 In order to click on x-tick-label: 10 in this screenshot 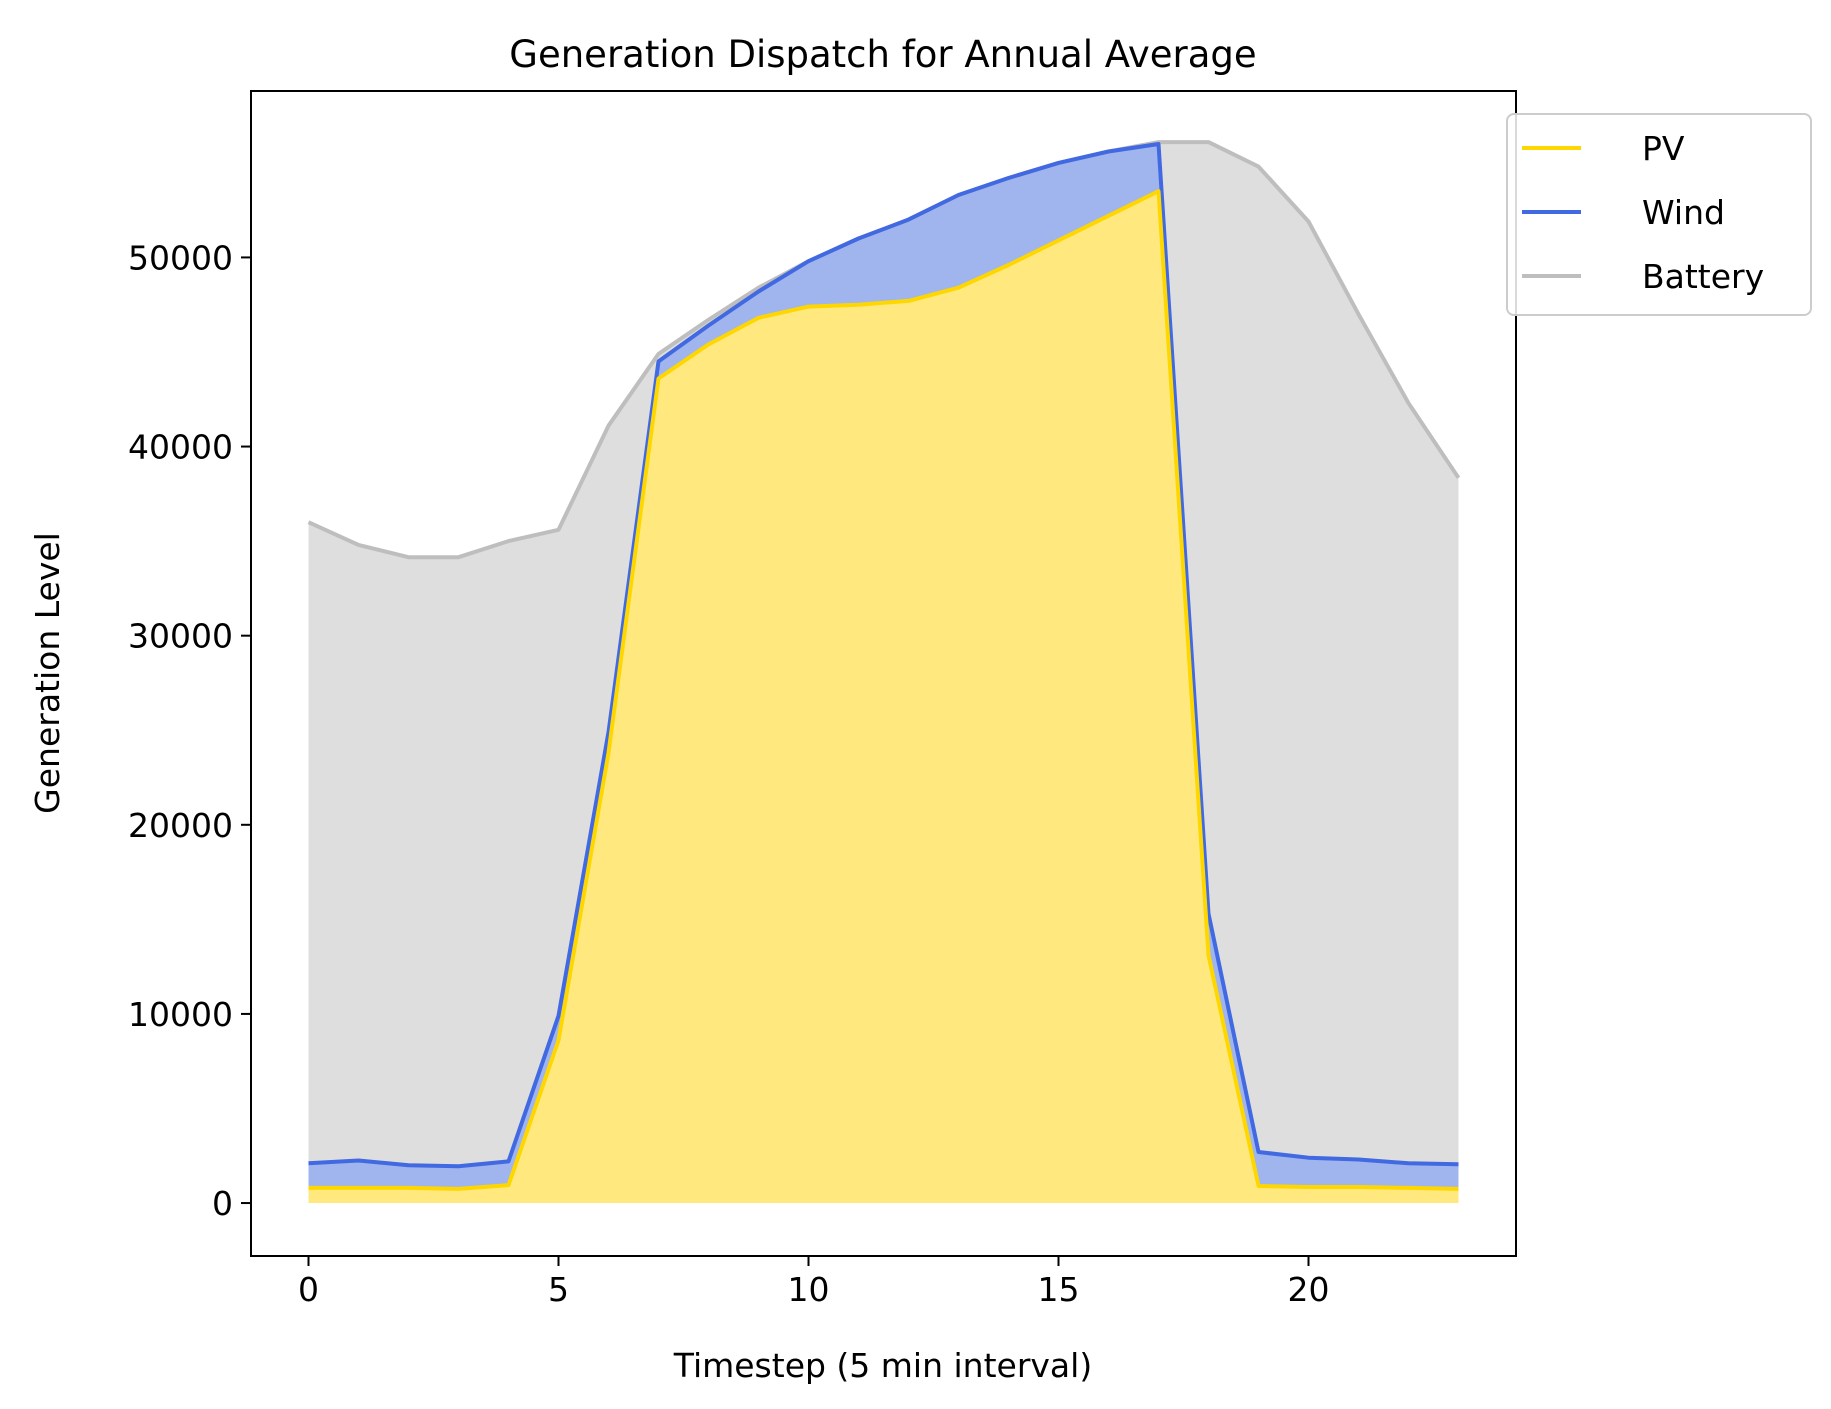, I will do `click(809, 1289)`.